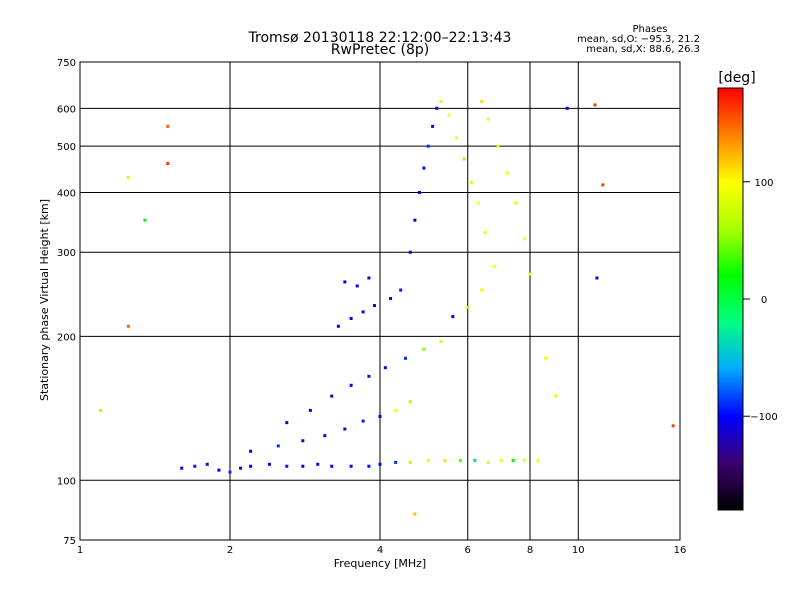 This screenshot has width=800, height=600. Describe the element at coordinates (66, 193) in the screenshot. I see `y-tick-label: 400` at that location.